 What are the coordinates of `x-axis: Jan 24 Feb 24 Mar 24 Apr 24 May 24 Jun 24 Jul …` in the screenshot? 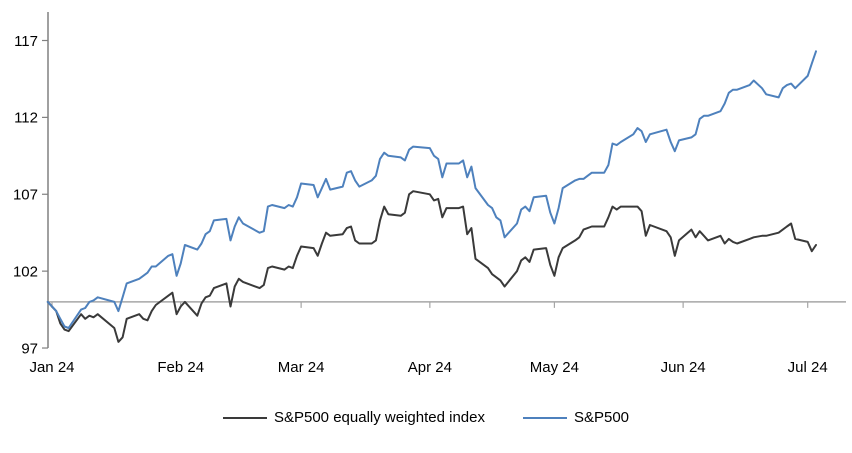 It's located at (428, 367).